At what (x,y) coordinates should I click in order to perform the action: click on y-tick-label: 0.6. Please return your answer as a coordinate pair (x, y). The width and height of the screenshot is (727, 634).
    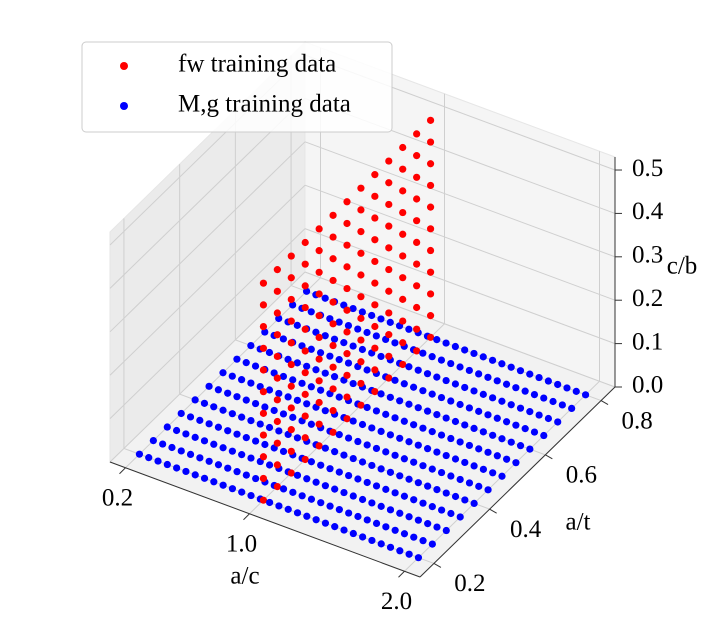
    Looking at the image, I should click on (581, 475).